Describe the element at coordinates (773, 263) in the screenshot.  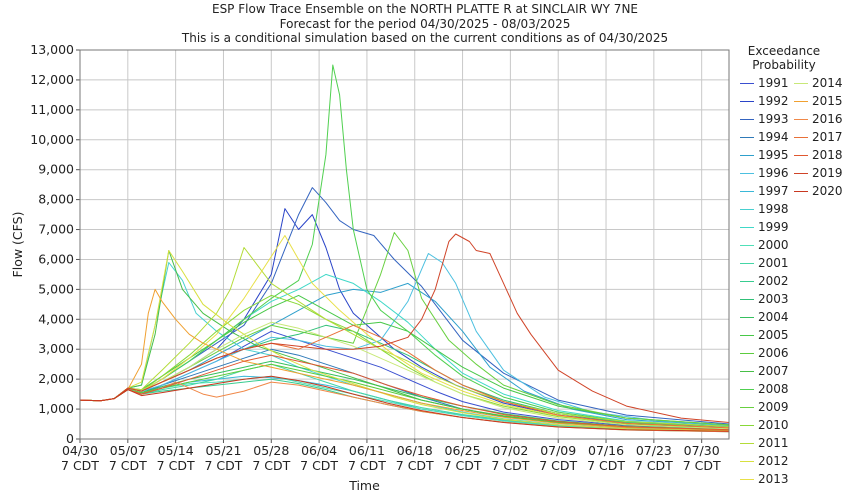
I see `legend-label: 2001` at that location.